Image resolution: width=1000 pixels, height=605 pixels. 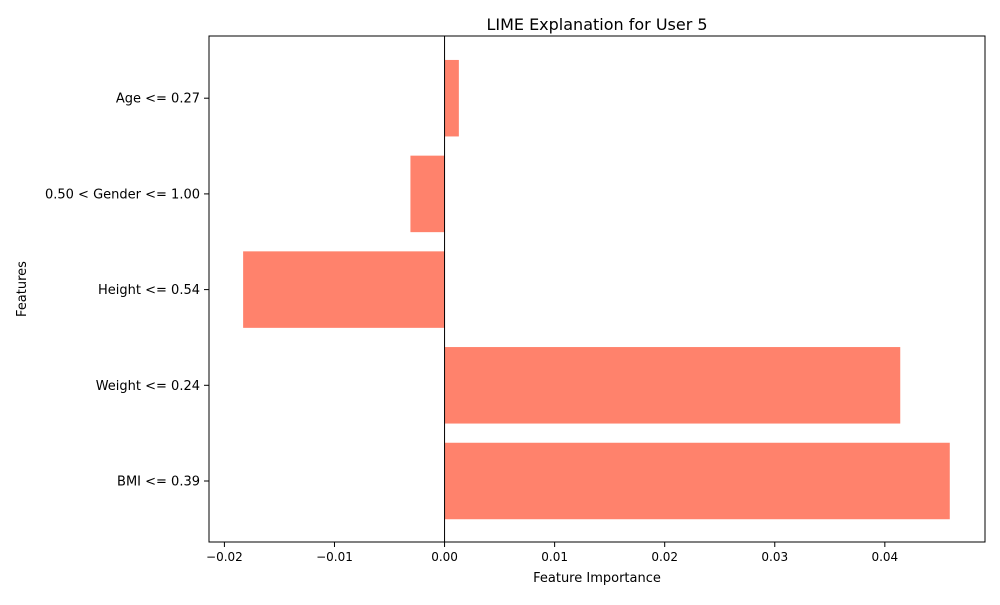 What do you see at coordinates (22, 289) in the screenshot?
I see `y-axis-label: Features` at bounding box center [22, 289].